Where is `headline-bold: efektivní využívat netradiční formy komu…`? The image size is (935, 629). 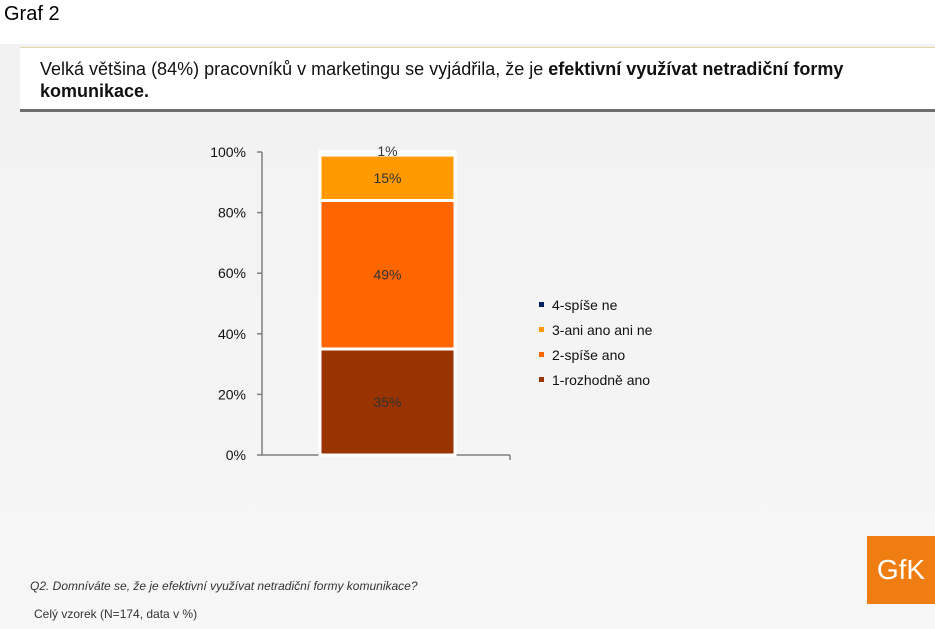 headline-bold: efektivní využívat netradiční formy komu… is located at coordinates (442, 80).